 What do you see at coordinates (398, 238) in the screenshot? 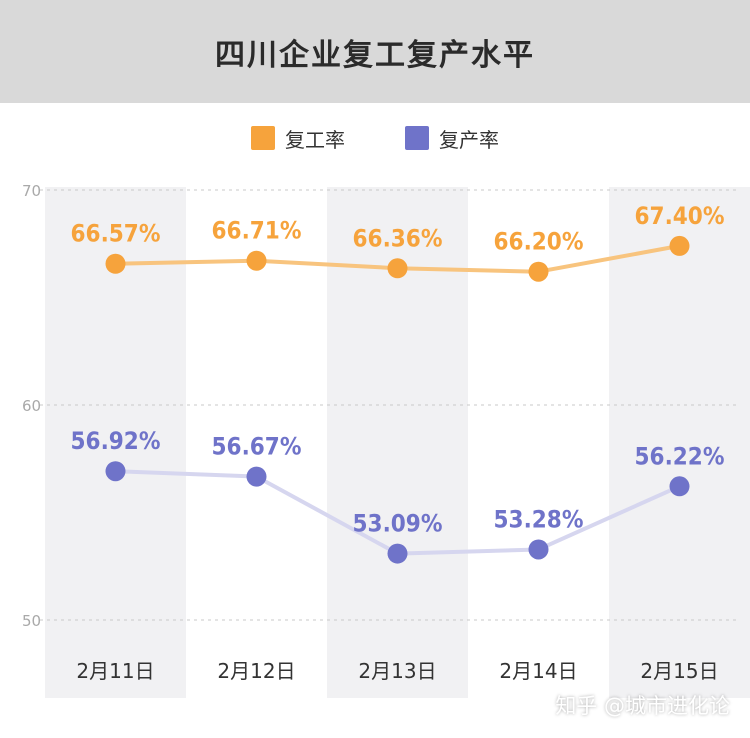
I see `data-label: 66.36%` at bounding box center [398, 238].